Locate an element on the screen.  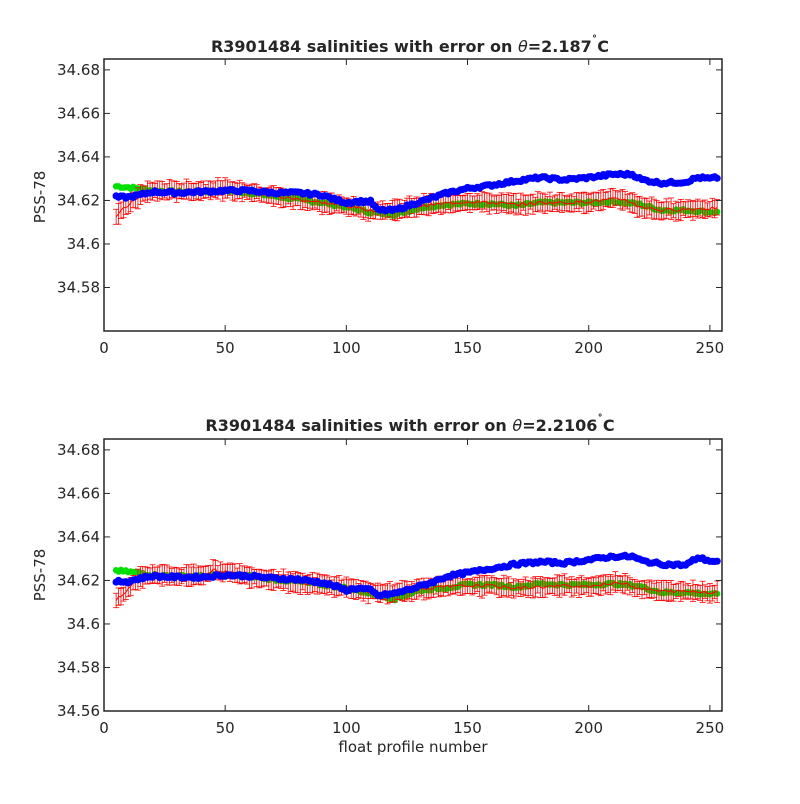
data-marks-bottom is located at coordinates (416, 580).